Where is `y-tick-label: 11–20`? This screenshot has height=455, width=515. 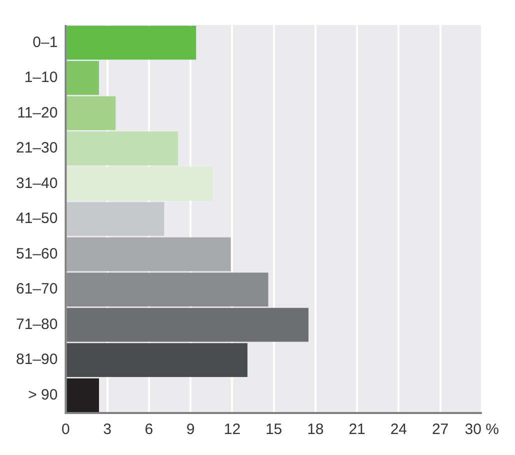 y-tick-label: 11–20 is located at coordinates (37, 113).